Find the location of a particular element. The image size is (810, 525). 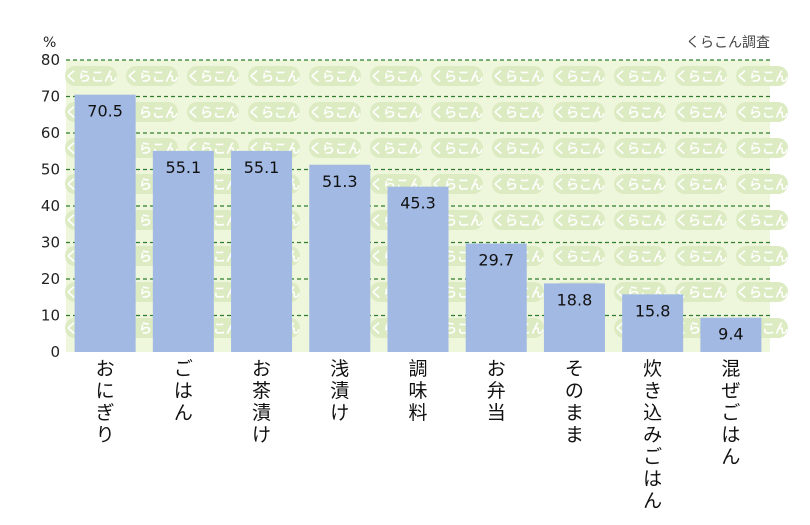

category-label: 炊き込みごはん is located at coordinates (652, 435).